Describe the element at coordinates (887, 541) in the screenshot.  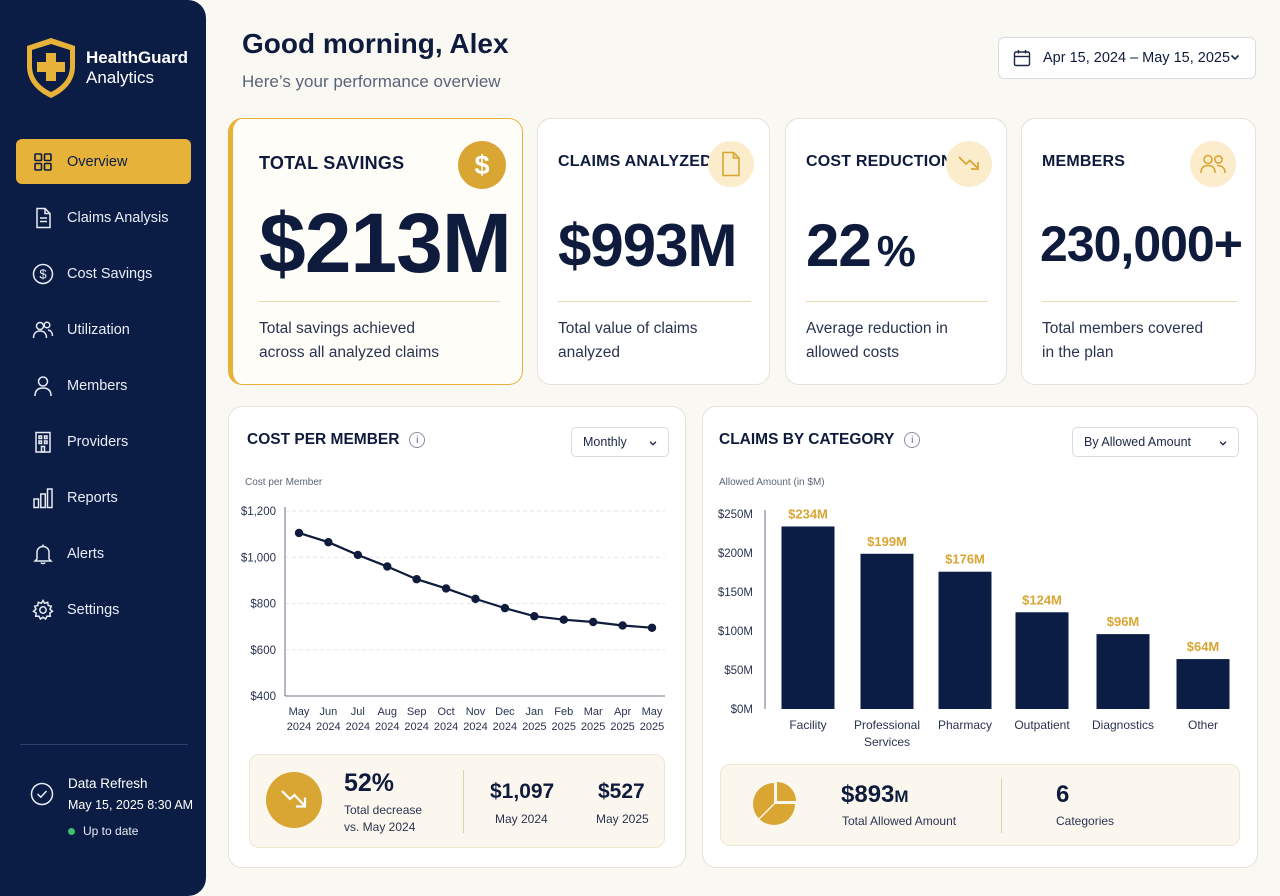
I see `data-label: $199M` at that location.